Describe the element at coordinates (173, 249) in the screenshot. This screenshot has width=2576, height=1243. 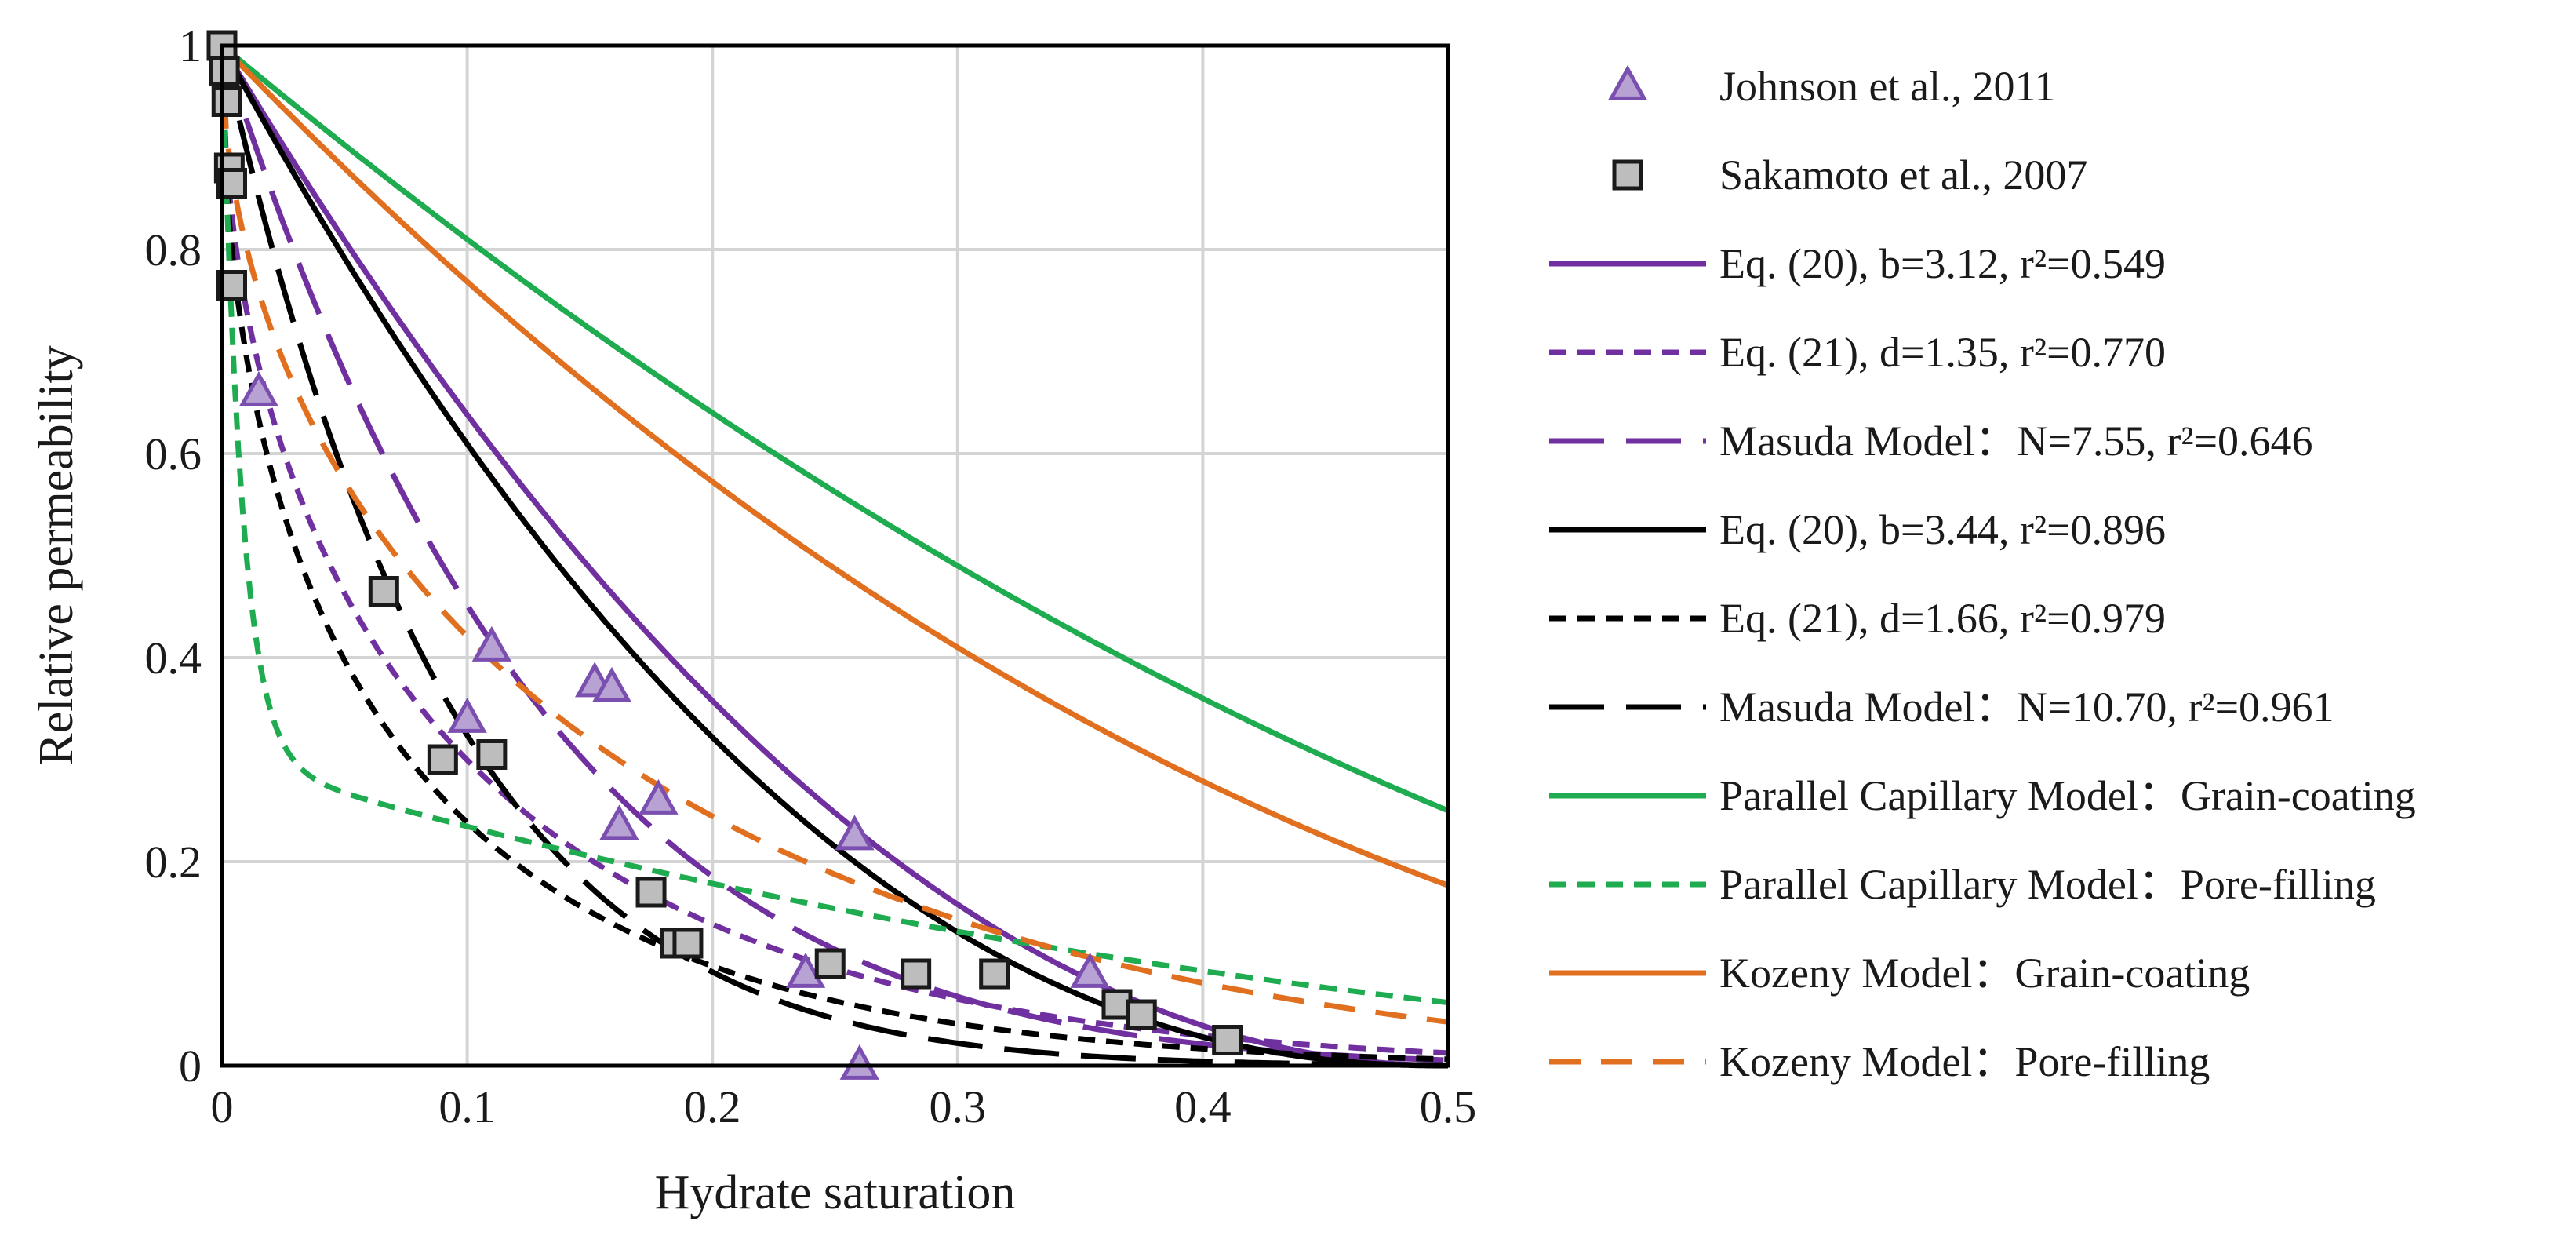
I see `y-tick-label: 0.8` at that location.